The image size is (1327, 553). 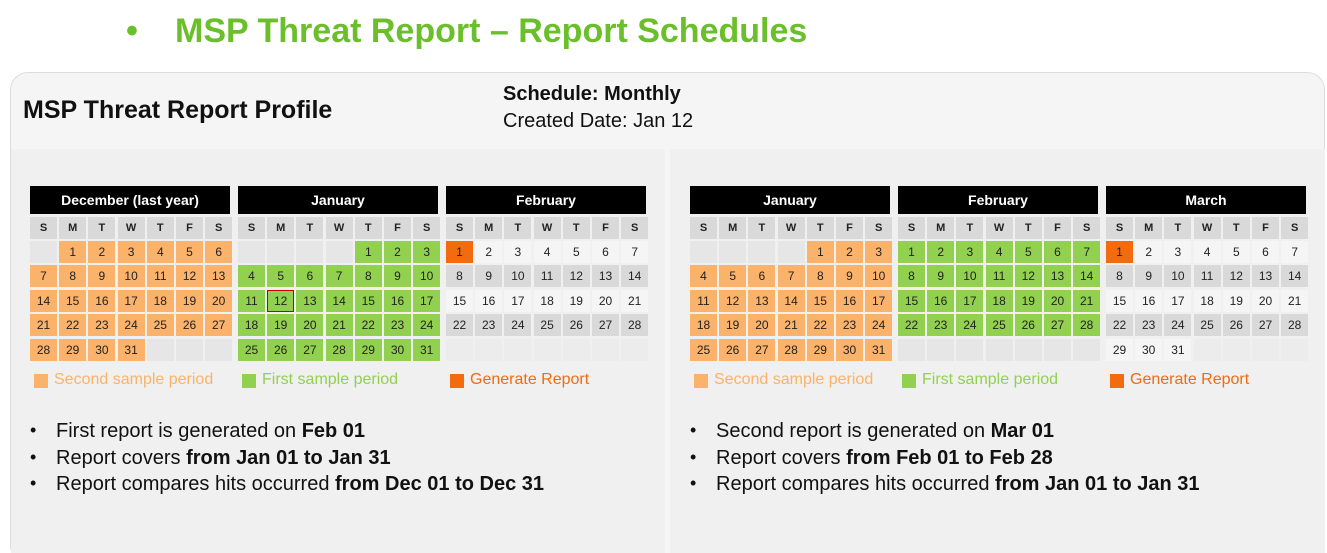 What do you see at coordinates (703, 325) in the screenshot?
I see `day-cell: 18` at bounding box center [703, 325].